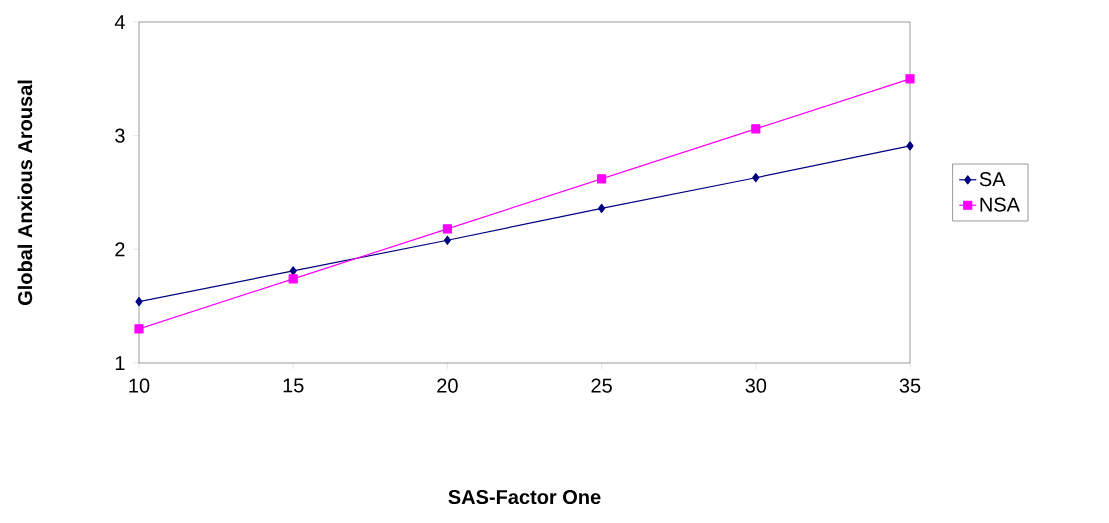 This screenshot has height=523, width=1109. I want to click on x-tick-label: 35, so click(910, 385).